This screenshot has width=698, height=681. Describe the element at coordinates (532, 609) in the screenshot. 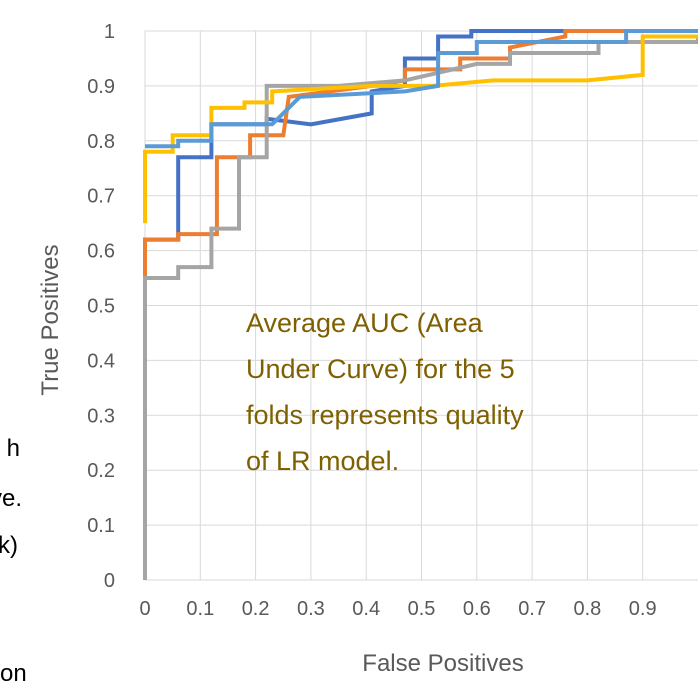

I see `x-tick-label: 0.7` at that location.